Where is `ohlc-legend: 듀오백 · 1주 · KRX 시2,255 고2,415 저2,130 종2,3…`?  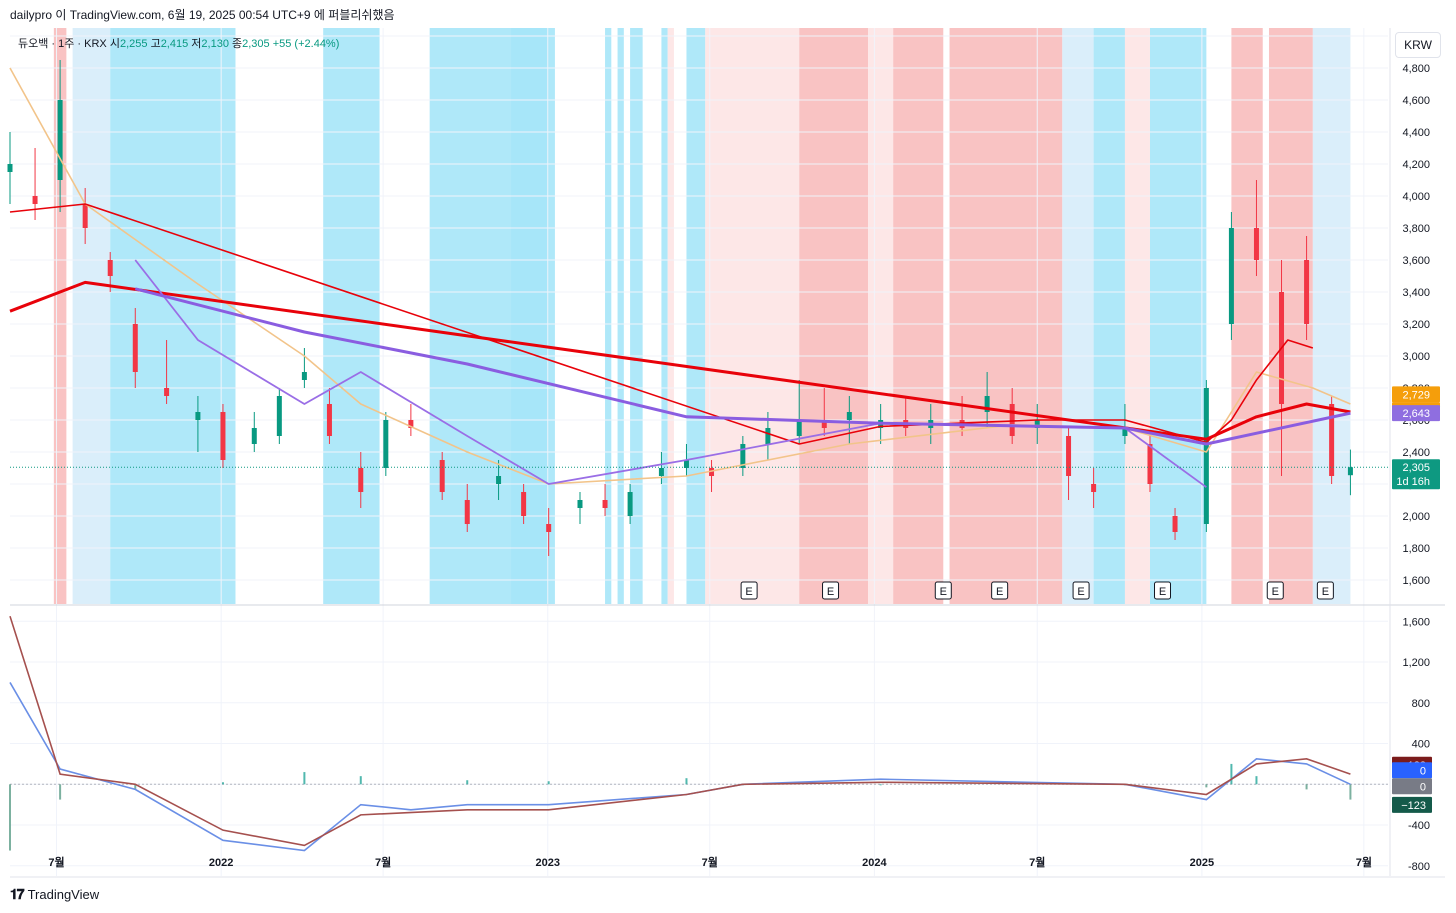 ohlc-legend: 듀오백 · 1주 · KRX 시2,255 고2,415 저2,130 종2,3… is located at coordinates (178, 43).